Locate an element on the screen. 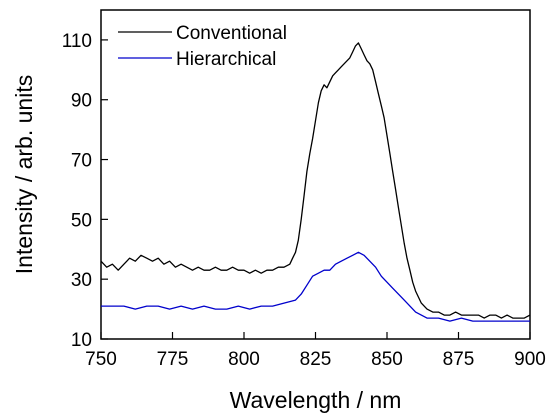  x-tick-label: 900 is located at coordinates (530, 359).